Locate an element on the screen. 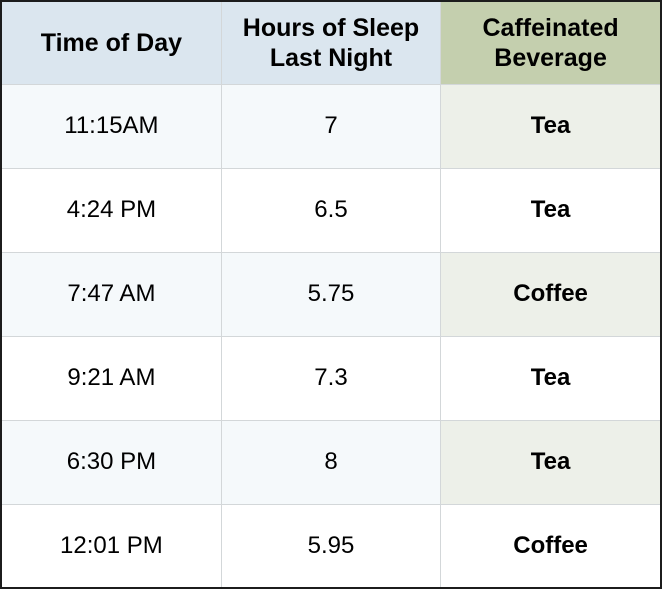 This screenshot has height=589, width=662. cell-hours: 7 is located at coordinates (331, 126).